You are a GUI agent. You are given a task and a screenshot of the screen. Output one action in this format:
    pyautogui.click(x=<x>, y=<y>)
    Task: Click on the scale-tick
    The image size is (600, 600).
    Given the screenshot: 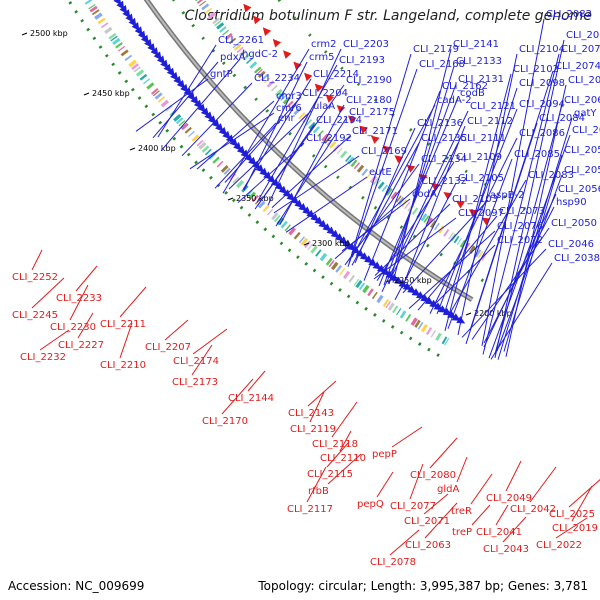 What is the action you would take?
    pyautogui.click(x=306, y=244)
    